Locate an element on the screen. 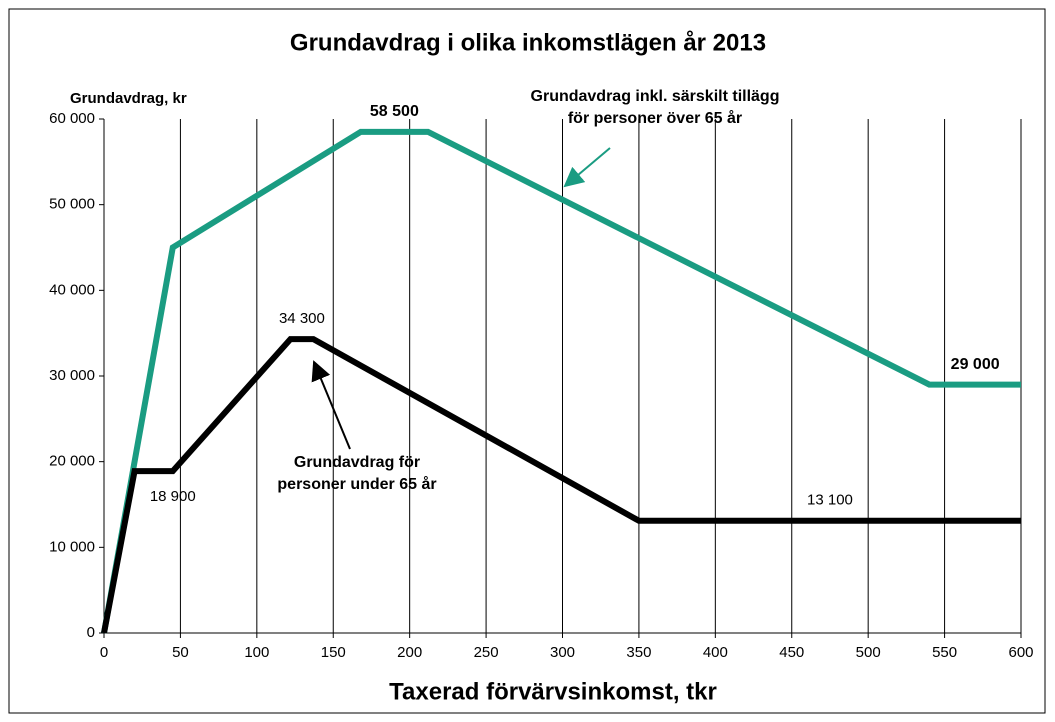 This screenshot has height=722, width=1055. chart-title: Grundavdrag i olika inkomstlägen år 2013 is located at coordinates (528, 42).